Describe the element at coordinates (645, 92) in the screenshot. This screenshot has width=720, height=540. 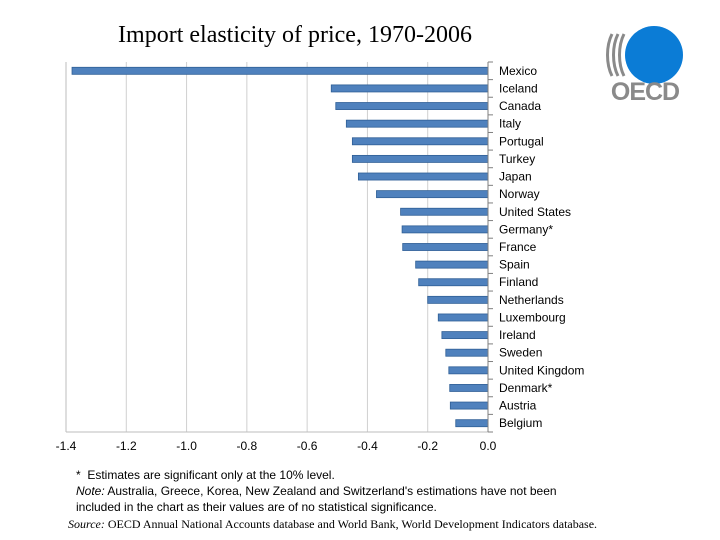
I see `oecd-logo-text: OECD` at that location.